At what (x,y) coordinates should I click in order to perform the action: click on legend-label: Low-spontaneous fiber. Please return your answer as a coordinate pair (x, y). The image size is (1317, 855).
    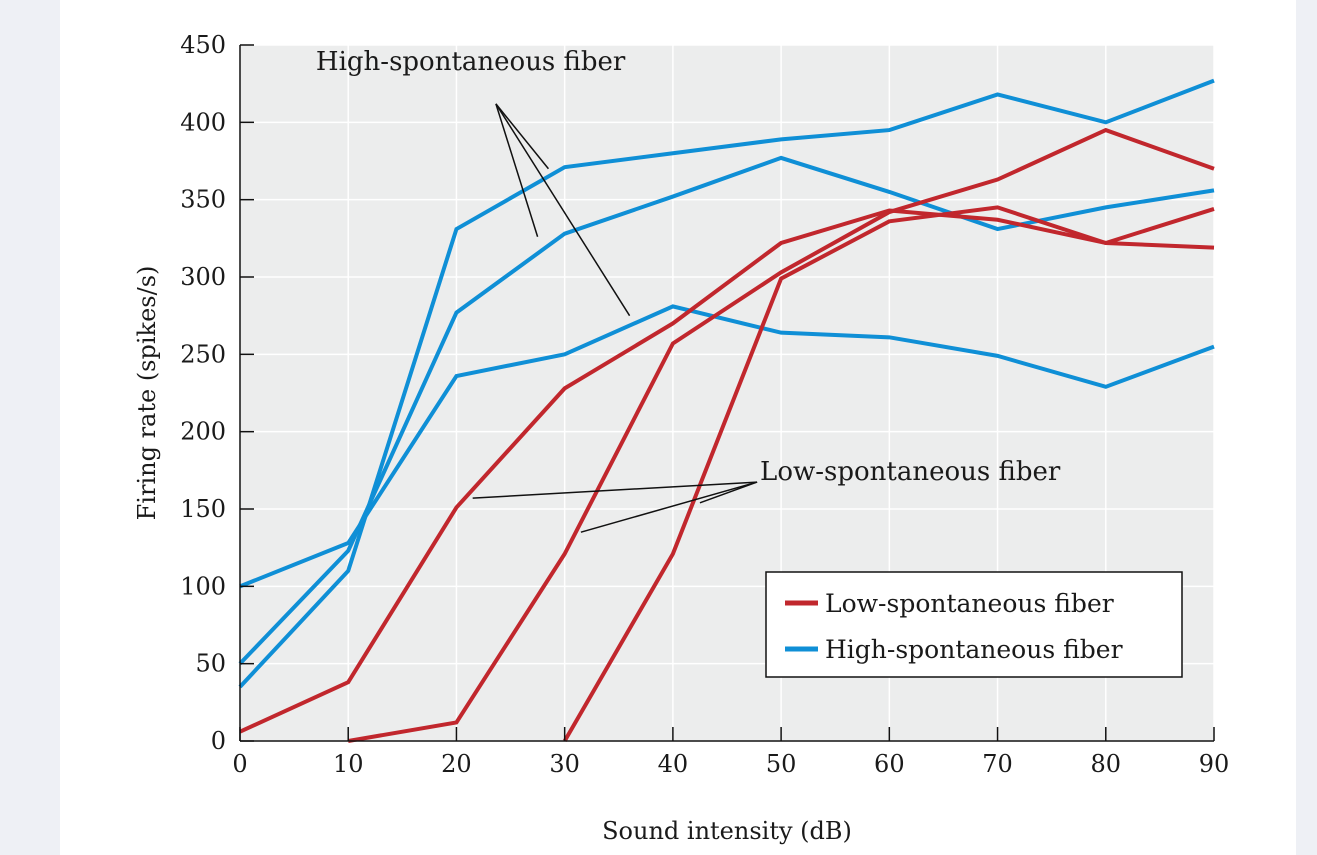
    Looking at the image, I should click on (969, 603).